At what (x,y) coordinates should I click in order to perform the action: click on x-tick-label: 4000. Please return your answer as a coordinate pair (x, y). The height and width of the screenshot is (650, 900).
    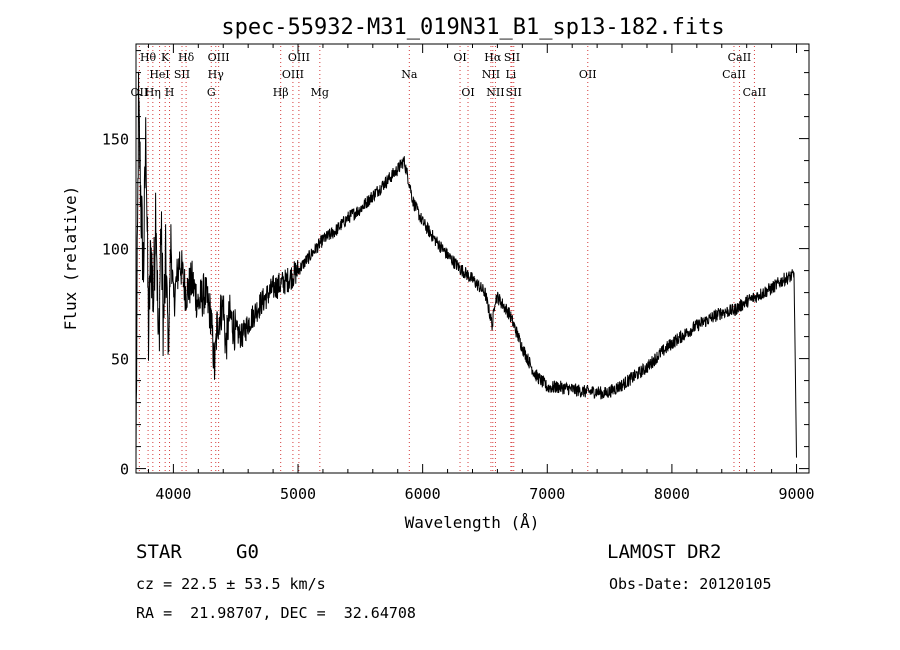
    Looking at the image, I should click on (173, 494).